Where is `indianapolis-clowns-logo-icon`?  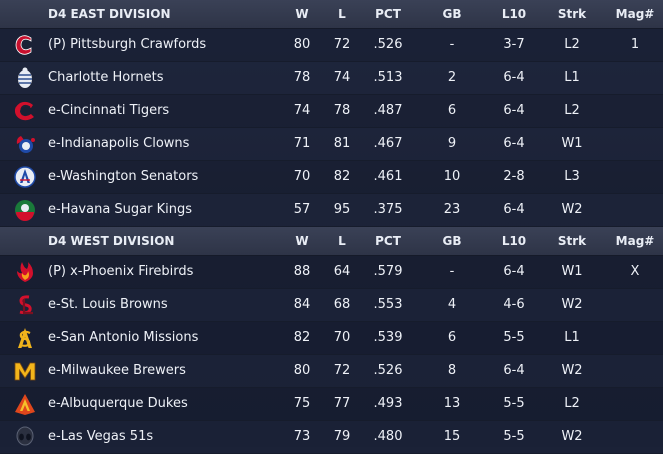
indianapolis-clowns-logo-icon is located at coordinates (25, 144).